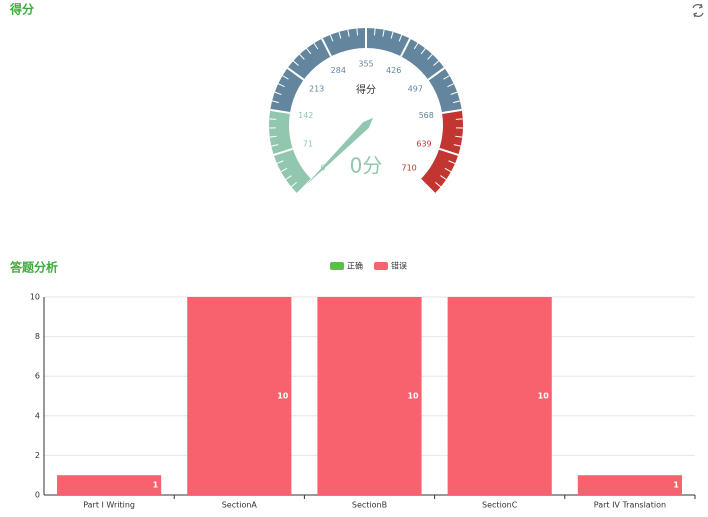 The height and width of the screenshot is (517, 708). Describe the element at coordinates (500, 505) in the screenshot. I see `x-tick-label: SectionC` at that location.